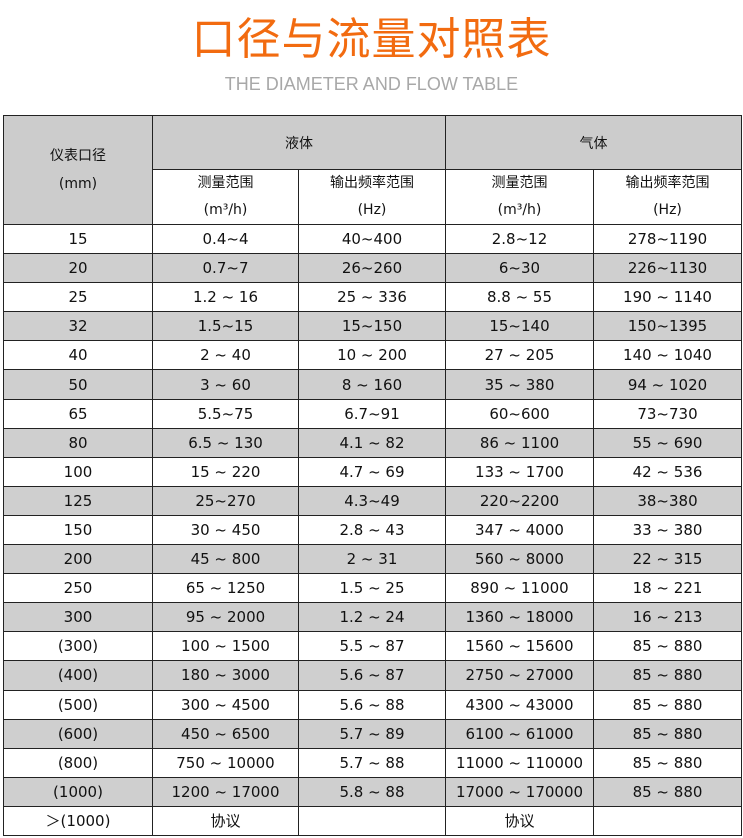  I want to click on cell-diameter: 65, so click(78, 413).